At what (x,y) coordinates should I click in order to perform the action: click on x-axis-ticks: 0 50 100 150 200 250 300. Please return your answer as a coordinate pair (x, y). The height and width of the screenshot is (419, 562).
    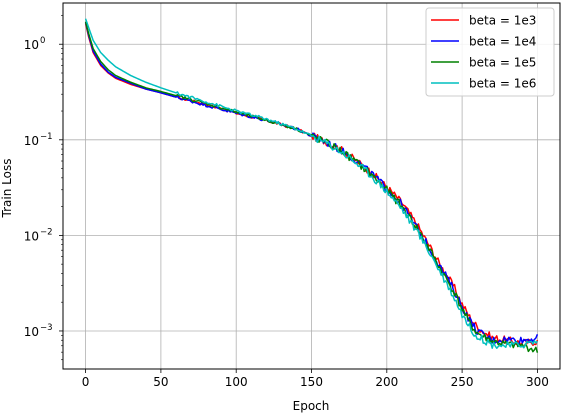
    Looking at the image, I should click on (315, 379).